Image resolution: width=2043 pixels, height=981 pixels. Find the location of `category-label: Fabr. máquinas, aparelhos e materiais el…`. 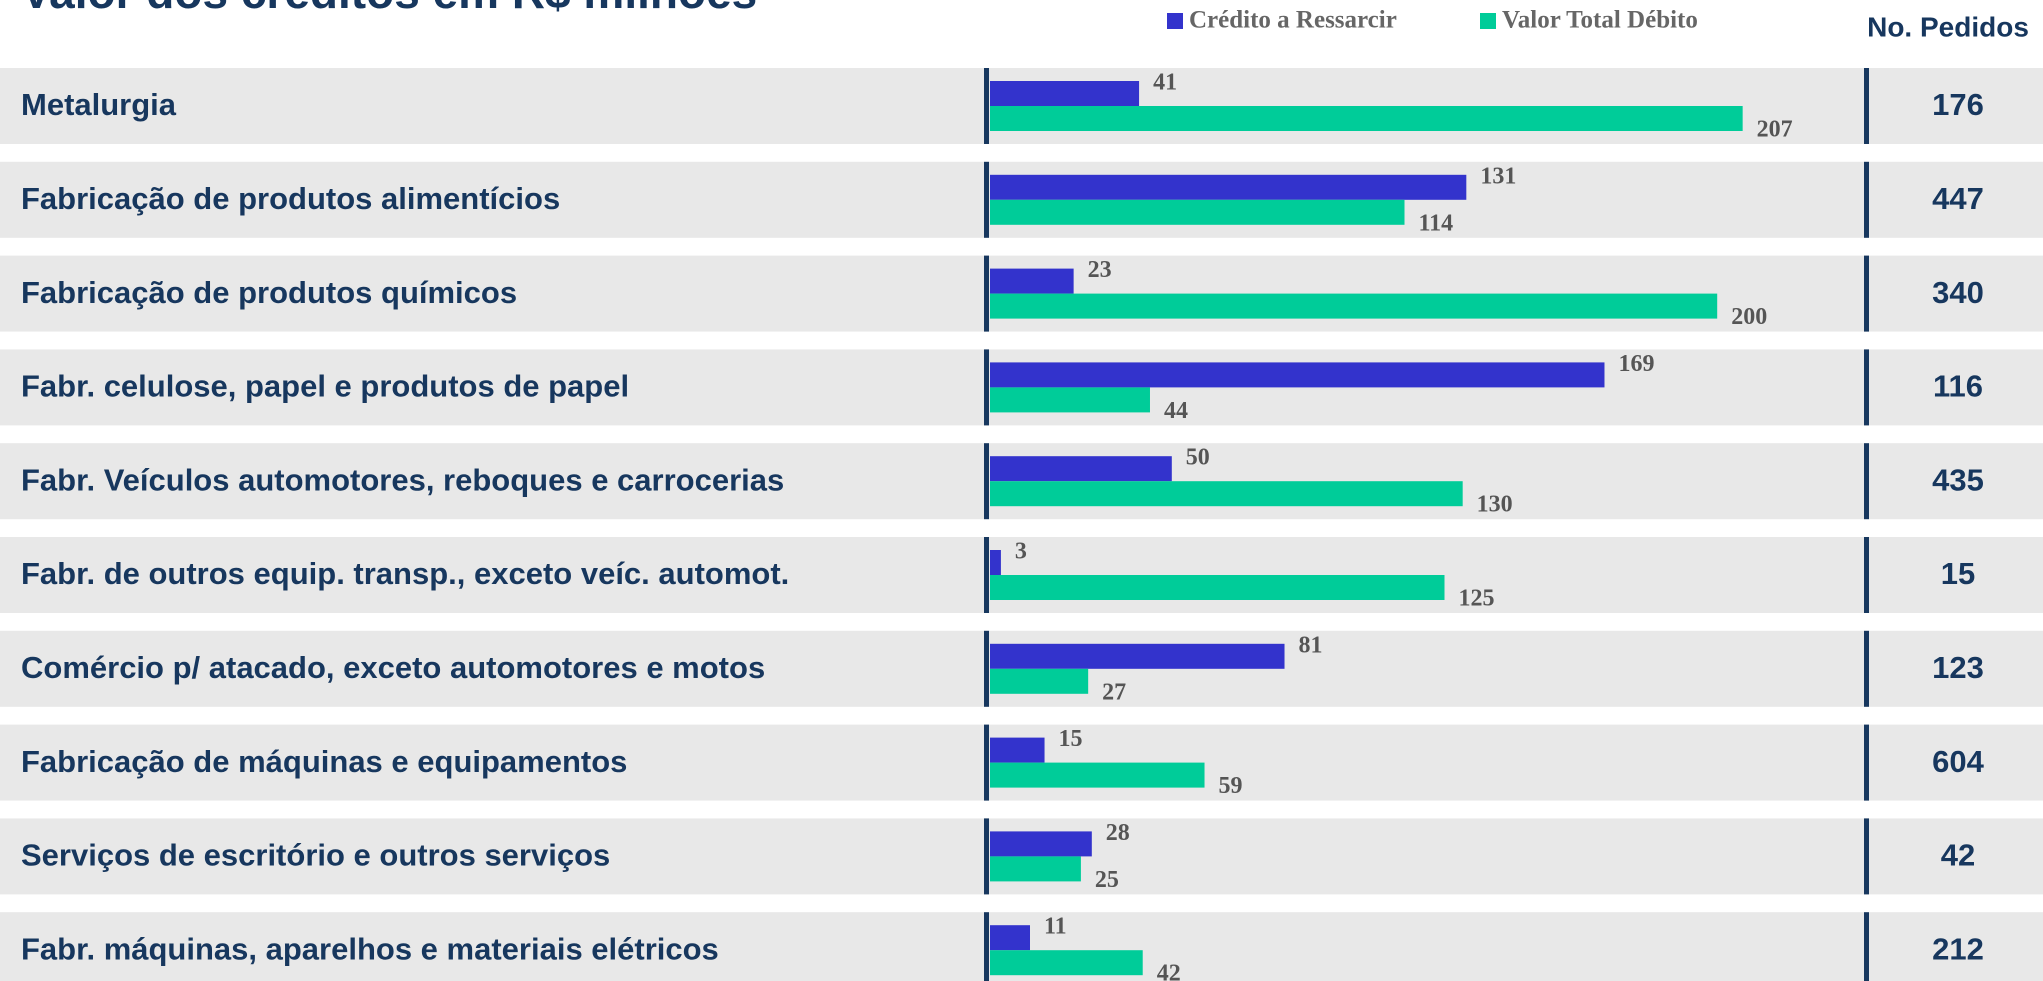

category-label: Fabr. máquinas, aparelhos e materiais el… is located at coordinates (370, 948).